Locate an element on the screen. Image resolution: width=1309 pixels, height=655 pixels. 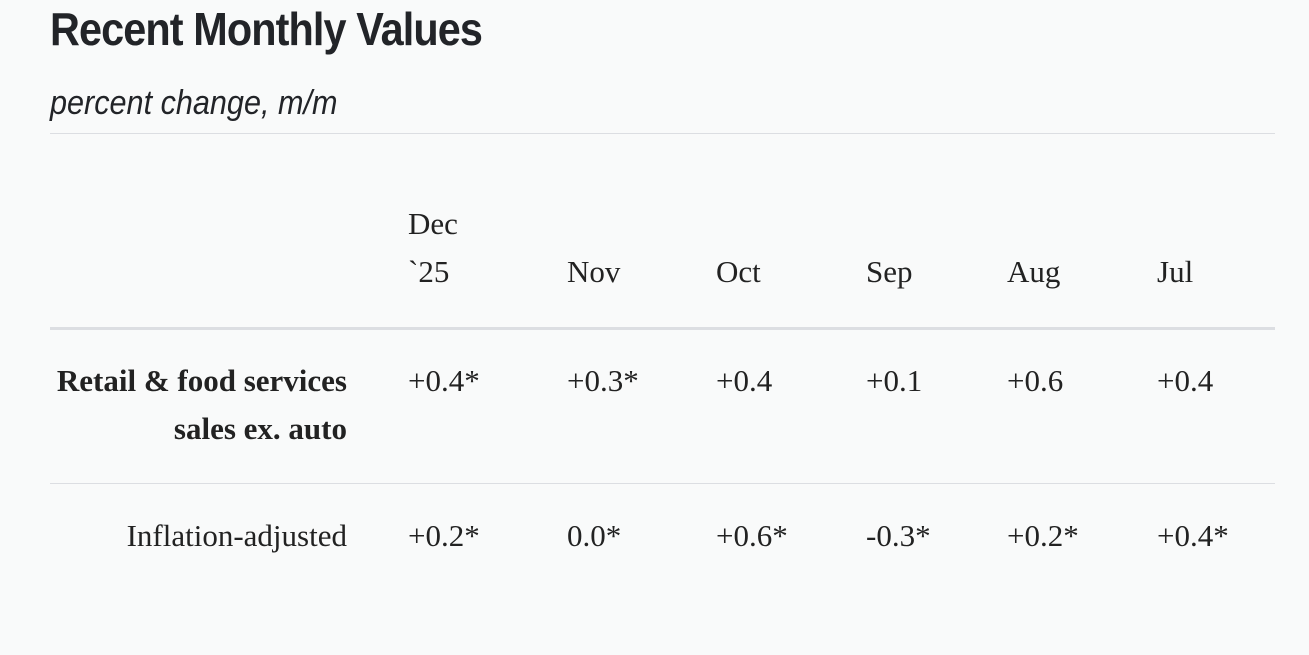
column-header-text: Dec `25 is located at coordinates (433, 247).